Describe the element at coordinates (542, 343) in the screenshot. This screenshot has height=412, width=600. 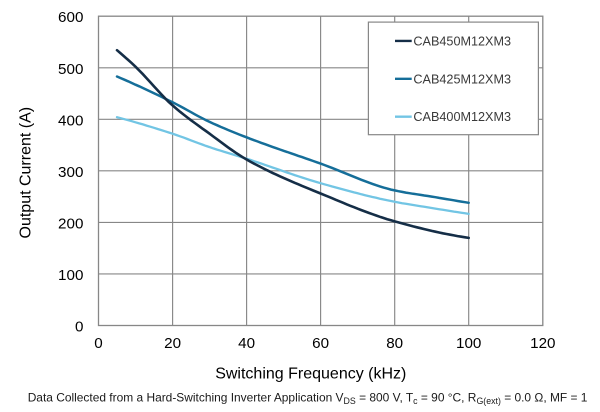
I see `svg-text: 120` at that location.